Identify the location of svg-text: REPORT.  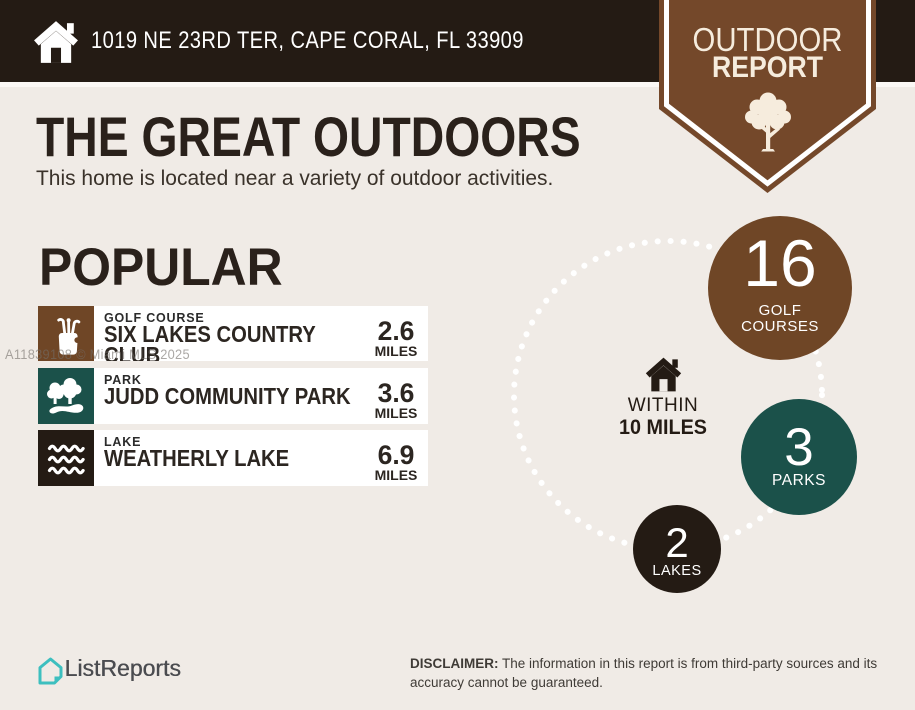
(767, 67).